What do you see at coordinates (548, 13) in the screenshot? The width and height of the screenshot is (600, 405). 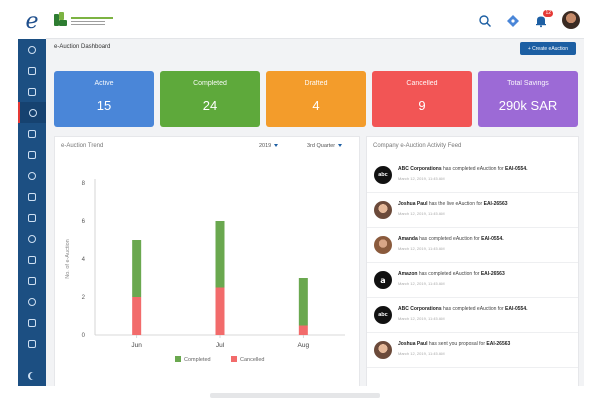 I see `notification-badge: 12` at bounding box center [548, 13].